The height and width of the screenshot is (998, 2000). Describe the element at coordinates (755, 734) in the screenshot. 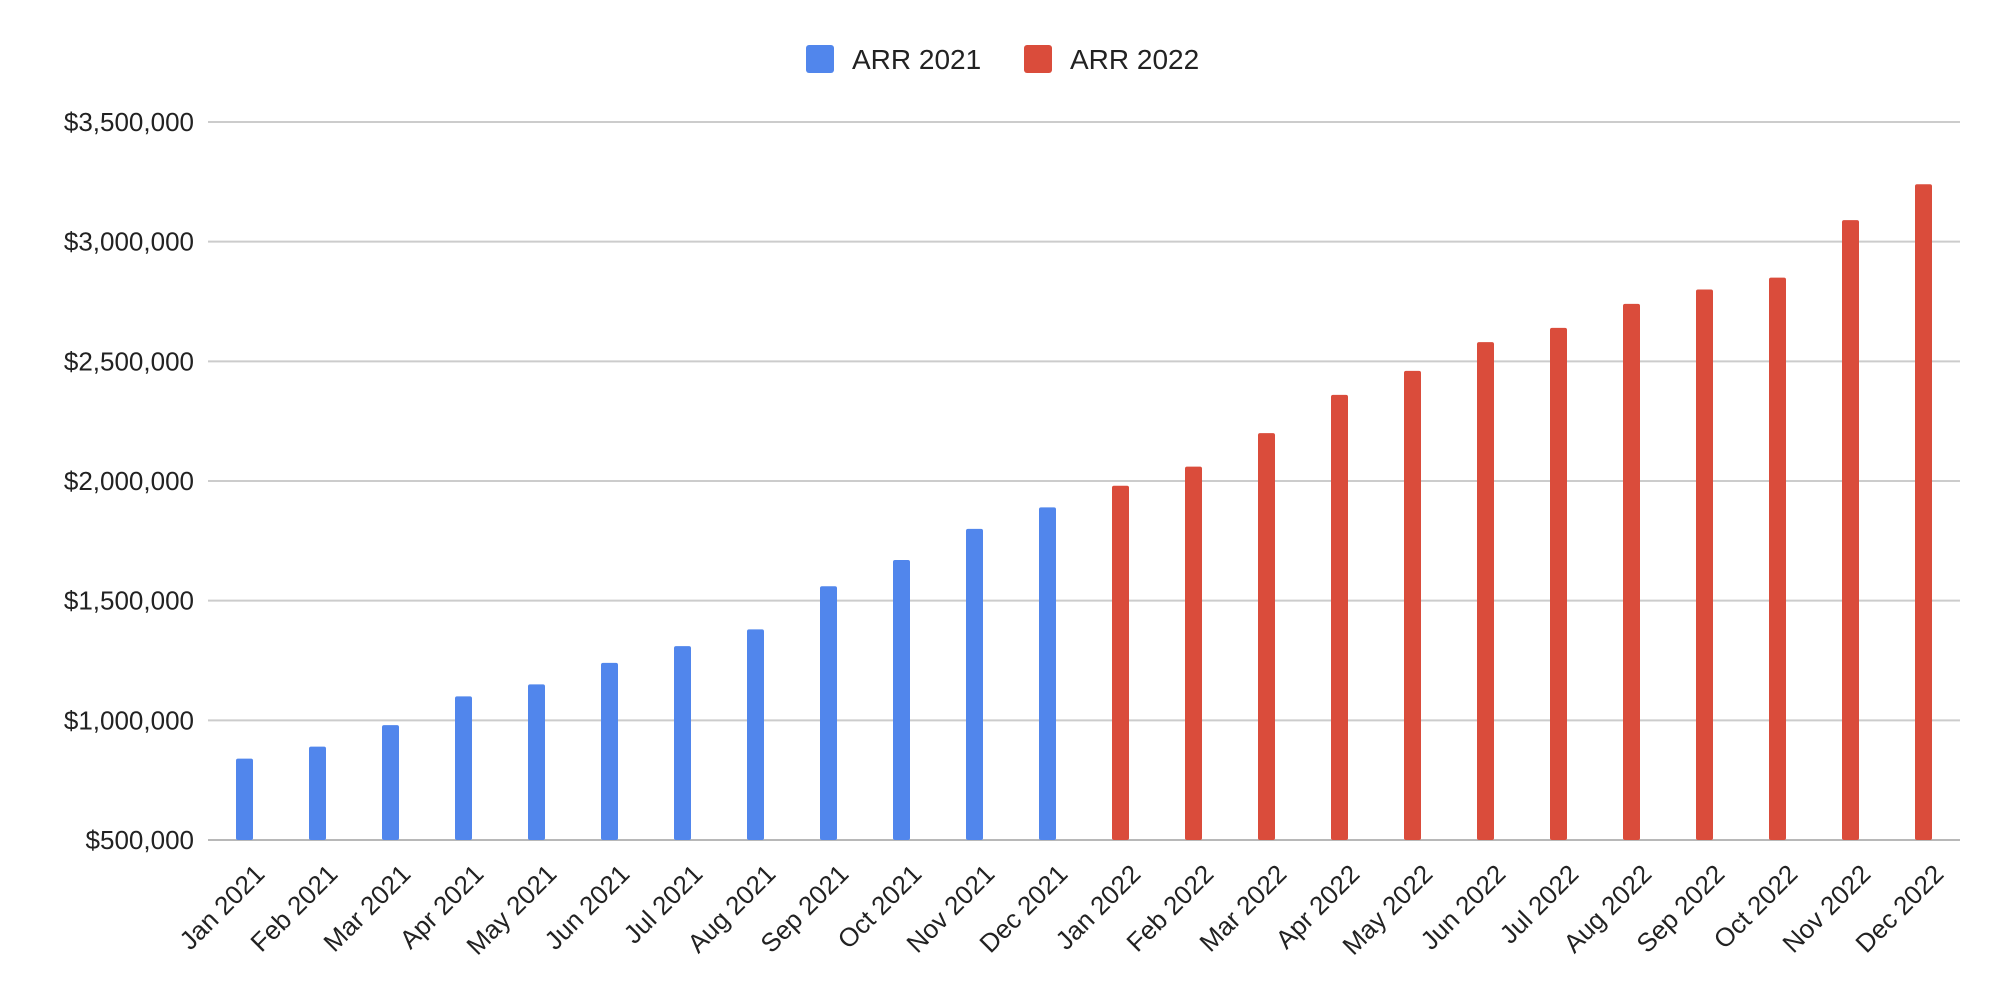

I see `bar-aug-2021` at that location.